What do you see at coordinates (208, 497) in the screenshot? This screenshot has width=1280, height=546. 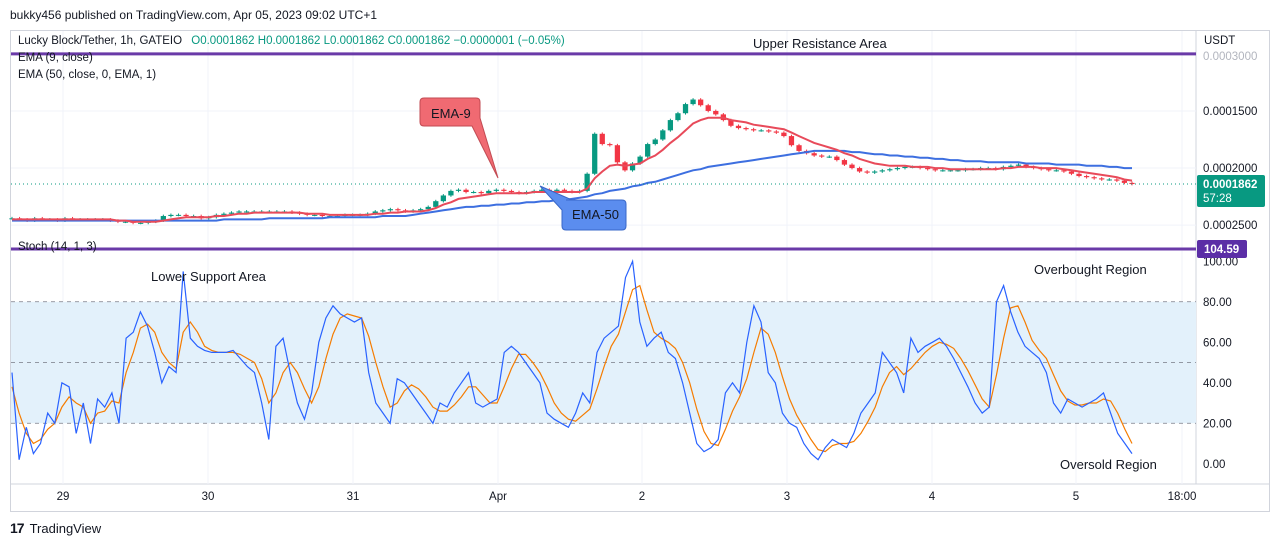 I see `time-tick-label: 30` at bounding box center [208, 497].